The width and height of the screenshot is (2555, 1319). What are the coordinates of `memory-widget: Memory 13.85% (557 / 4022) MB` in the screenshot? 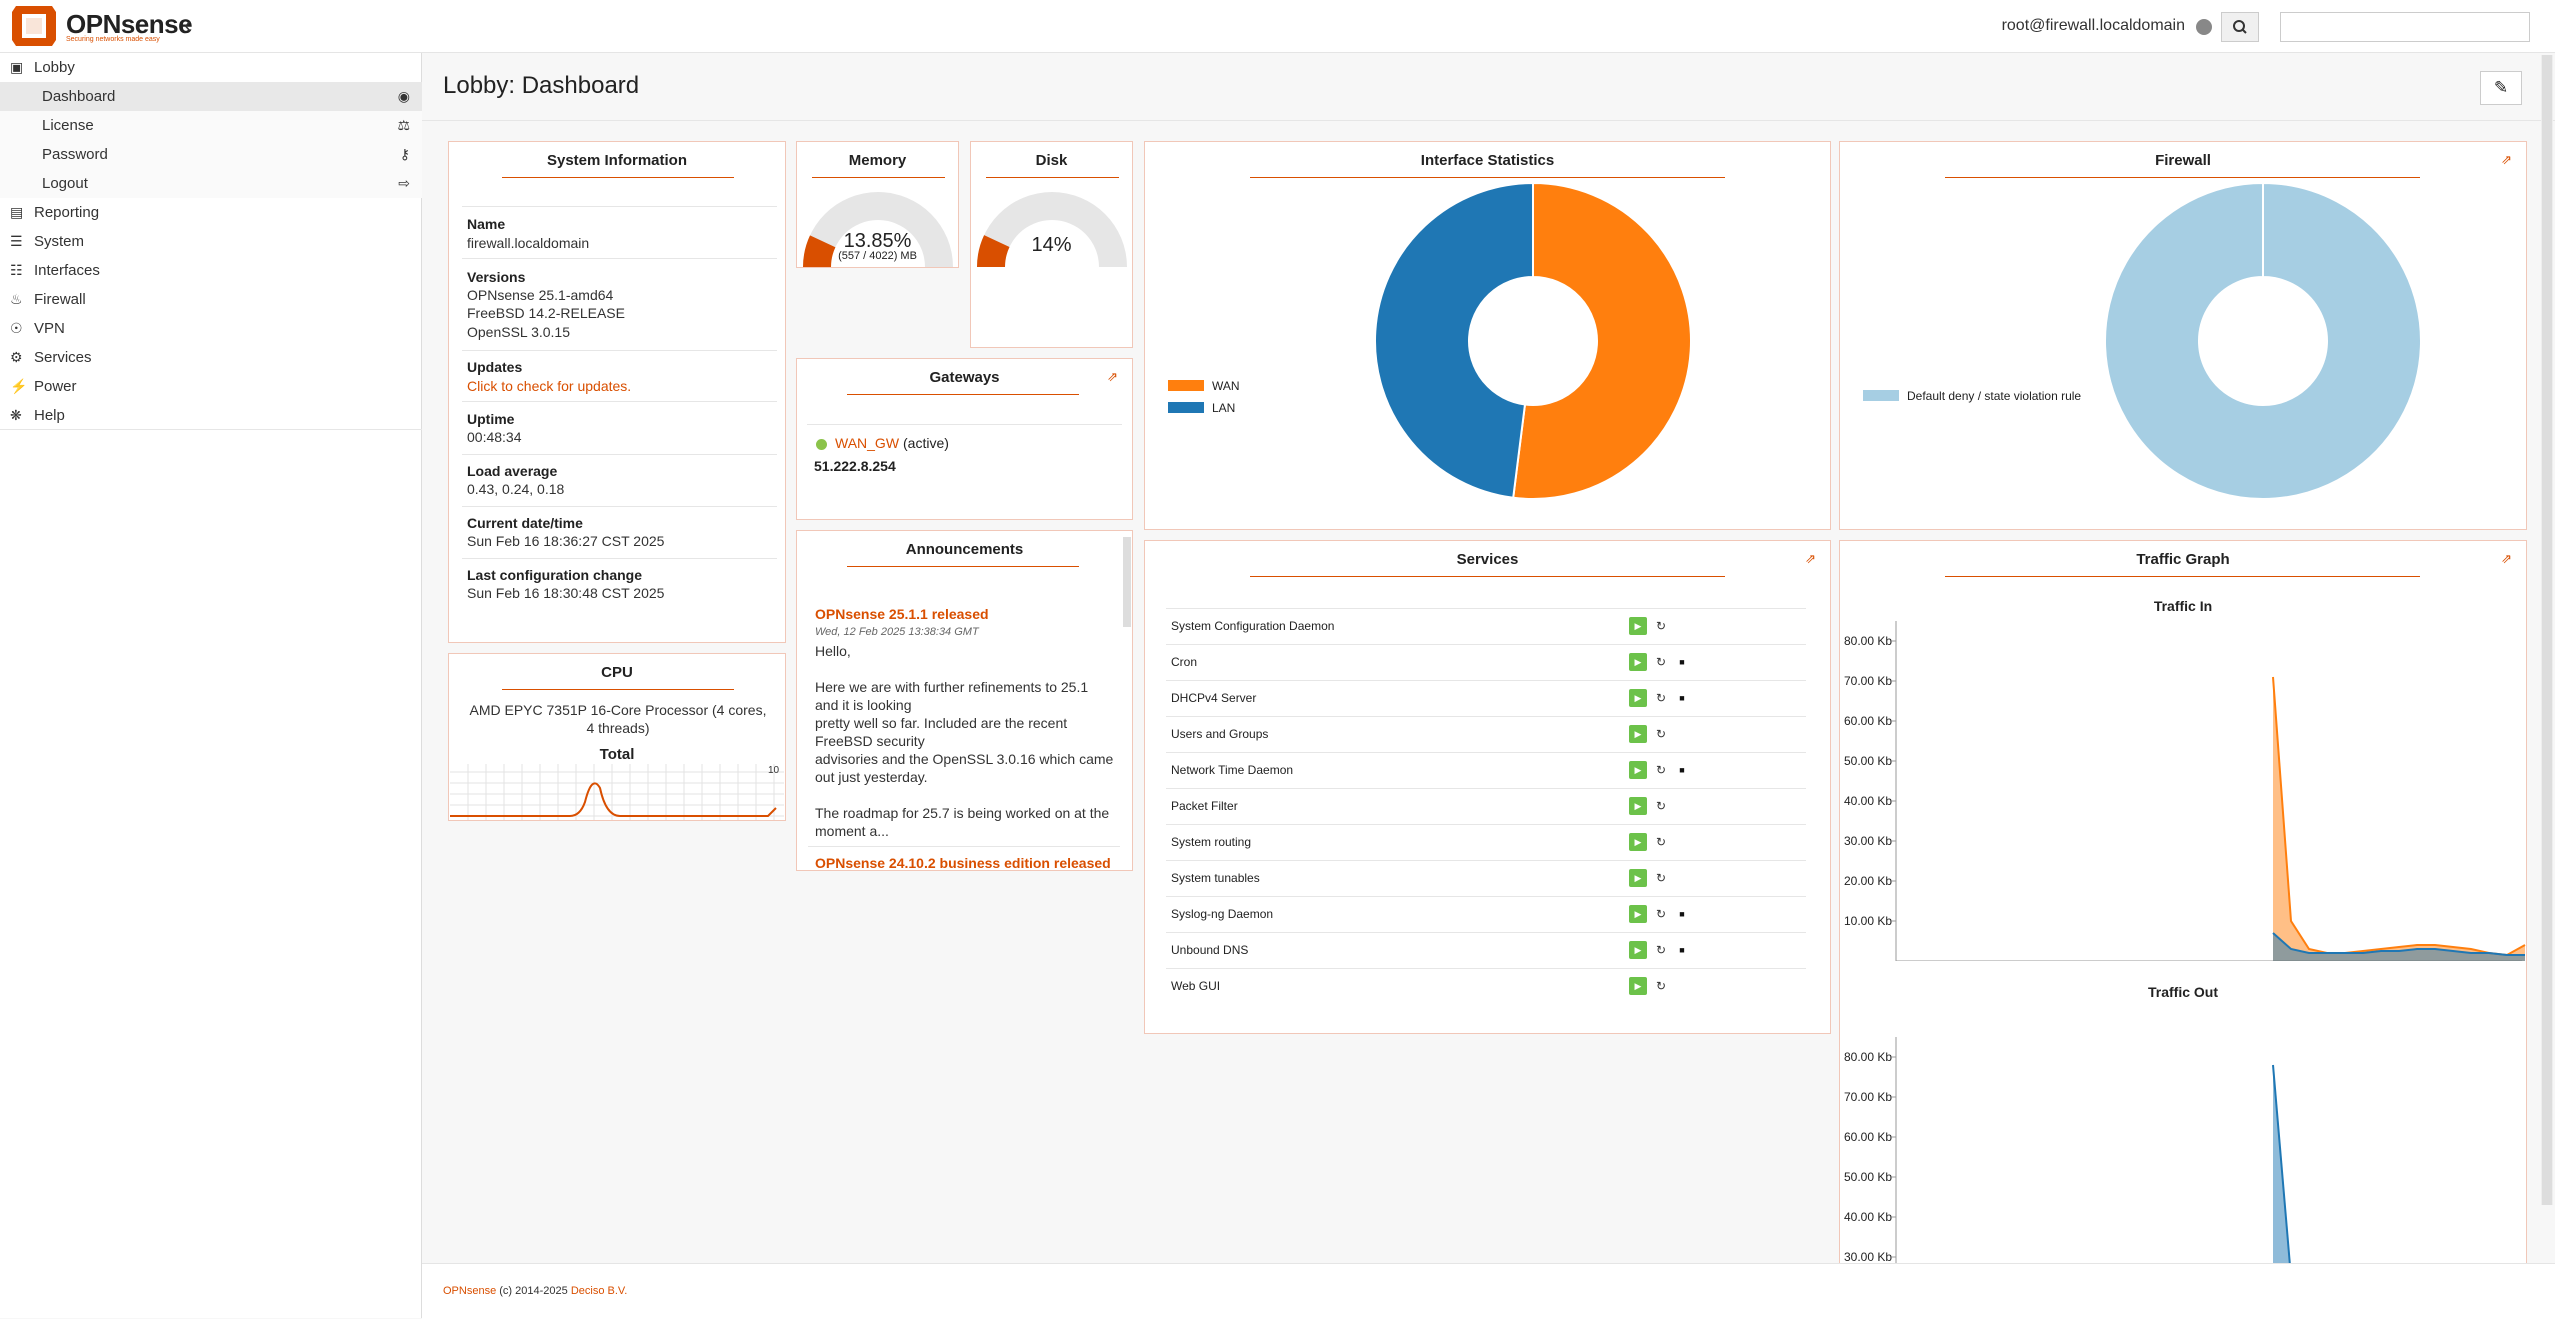 It's located at (877, 204).